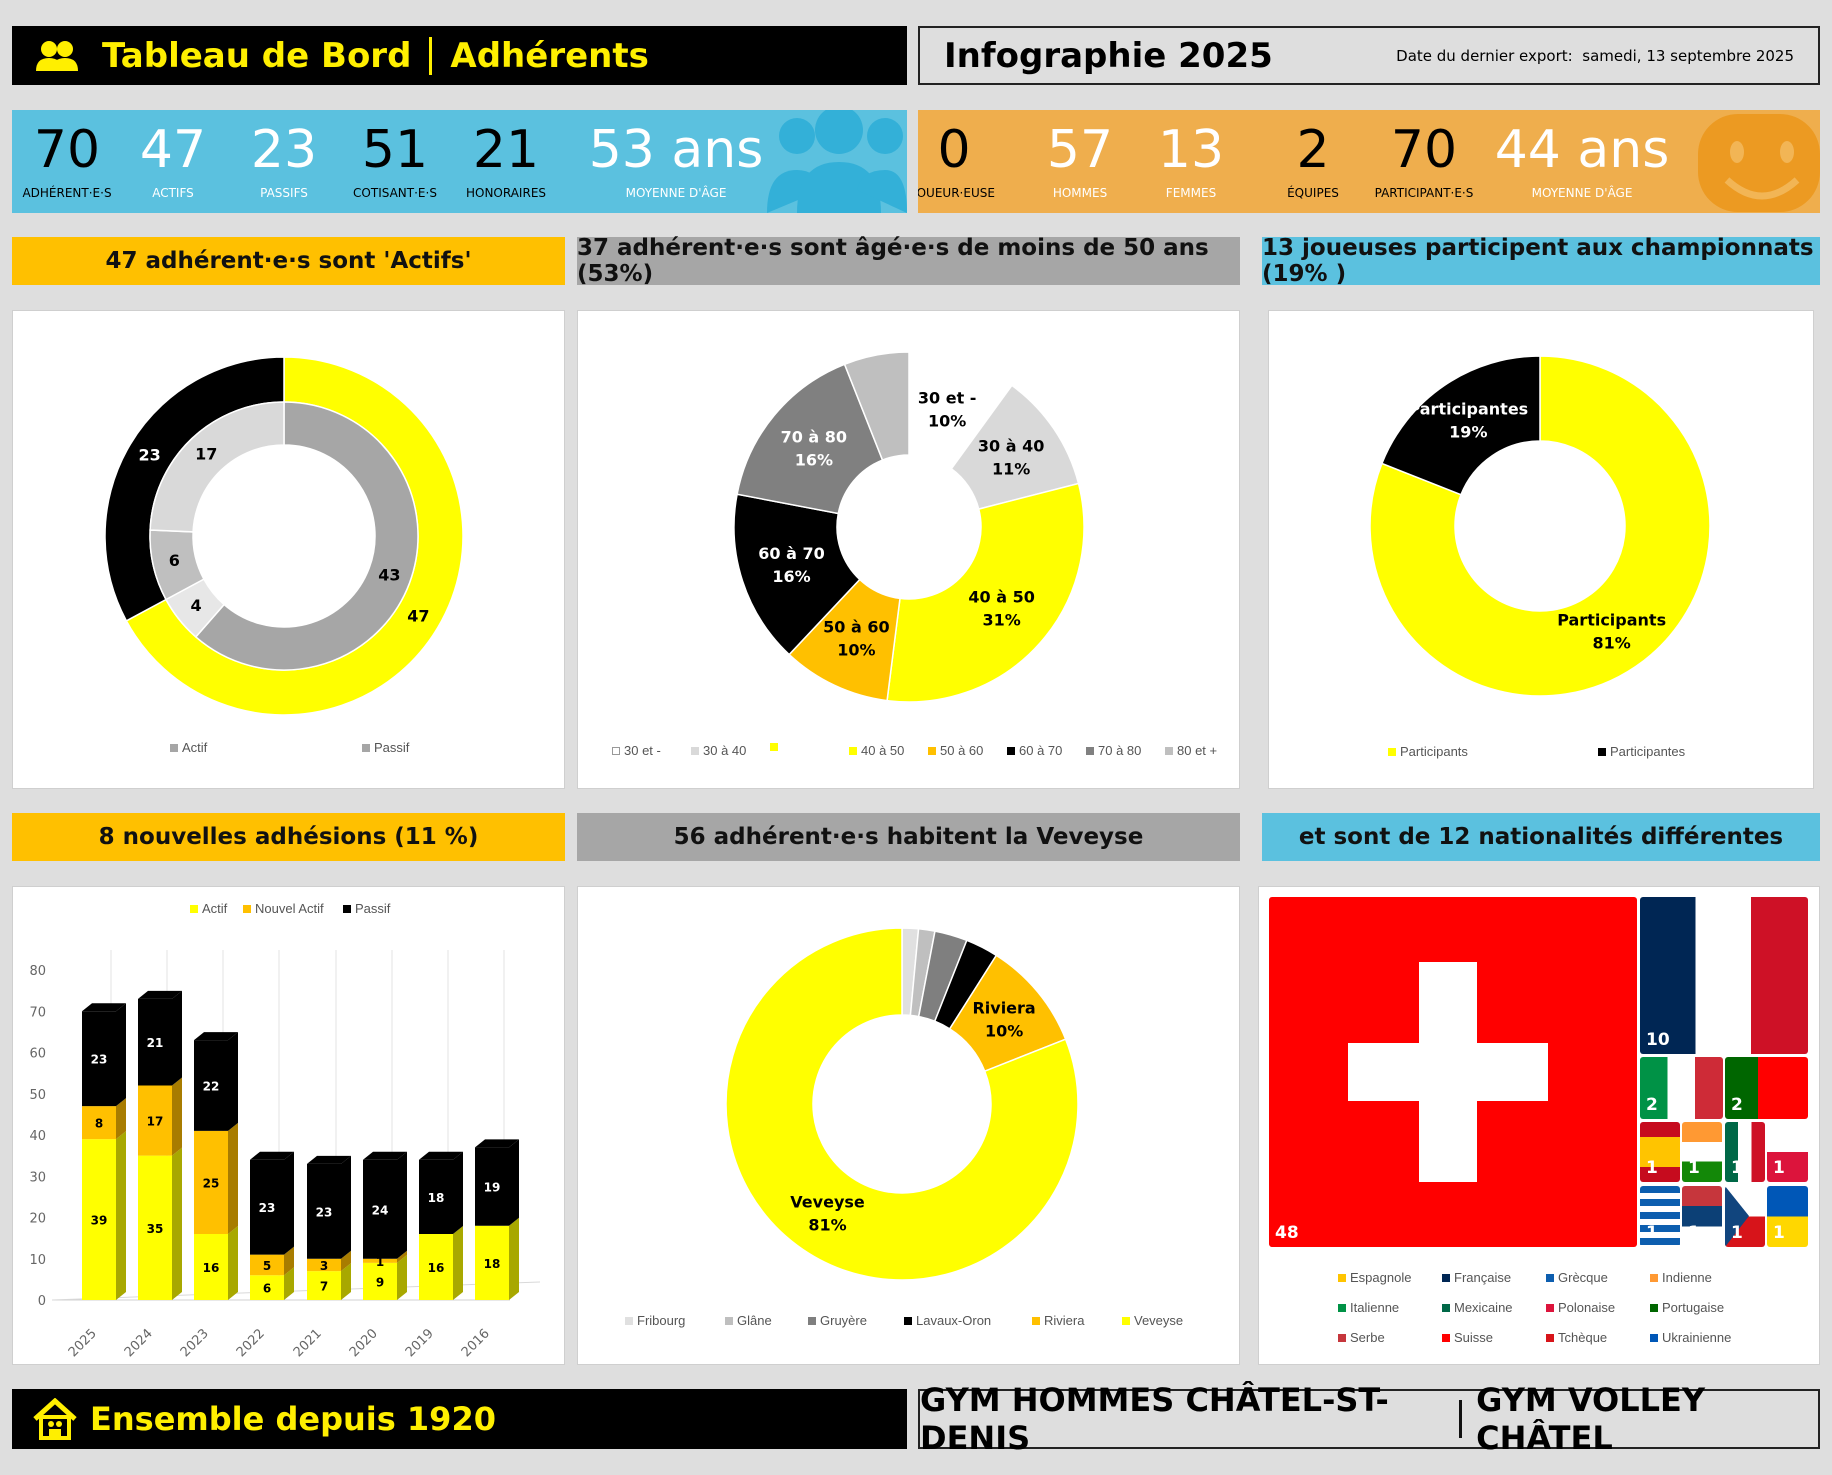  What do you see at coordinates (1154, 1419) in the screenshot?
I see `club-name-1: GYM HOMMES CHÂTEL-ST-DENIS` at bounding box center [1154, 1419].